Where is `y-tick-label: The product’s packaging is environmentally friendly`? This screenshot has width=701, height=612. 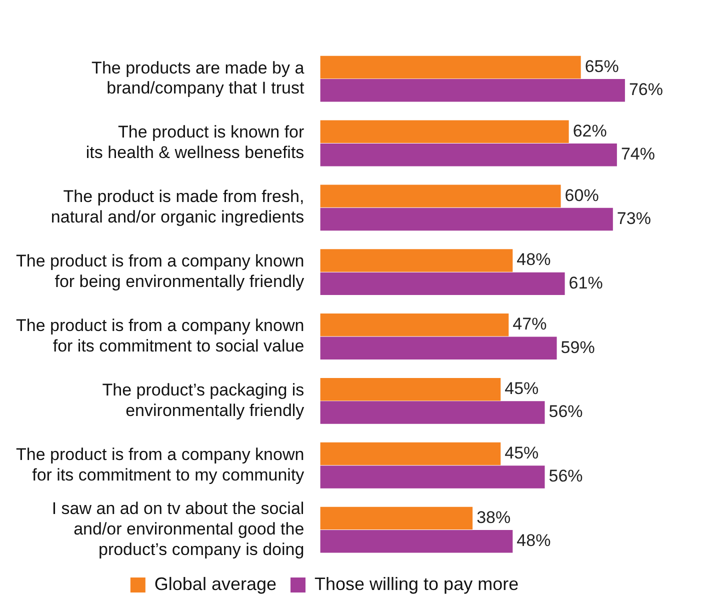
y-tick-label: The product’s packaging is environmentally friendly is located at coordinates (203, 400).